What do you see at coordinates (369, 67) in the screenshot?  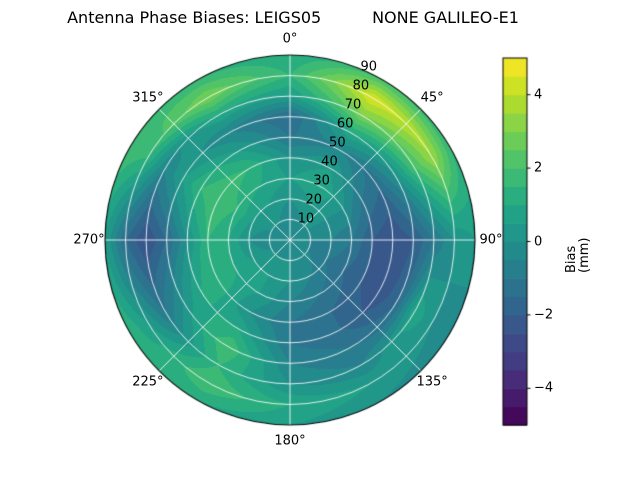 I see `radial-tick-label: 90` at bounding box center [369, 67].